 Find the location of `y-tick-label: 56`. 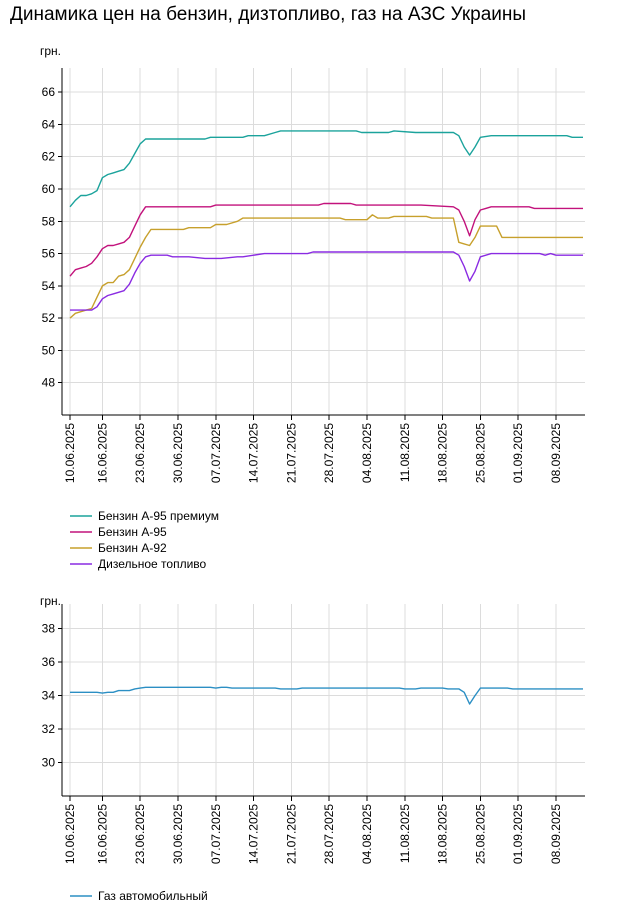

y-tick-label: 56 is located at coordinates (49, 254).